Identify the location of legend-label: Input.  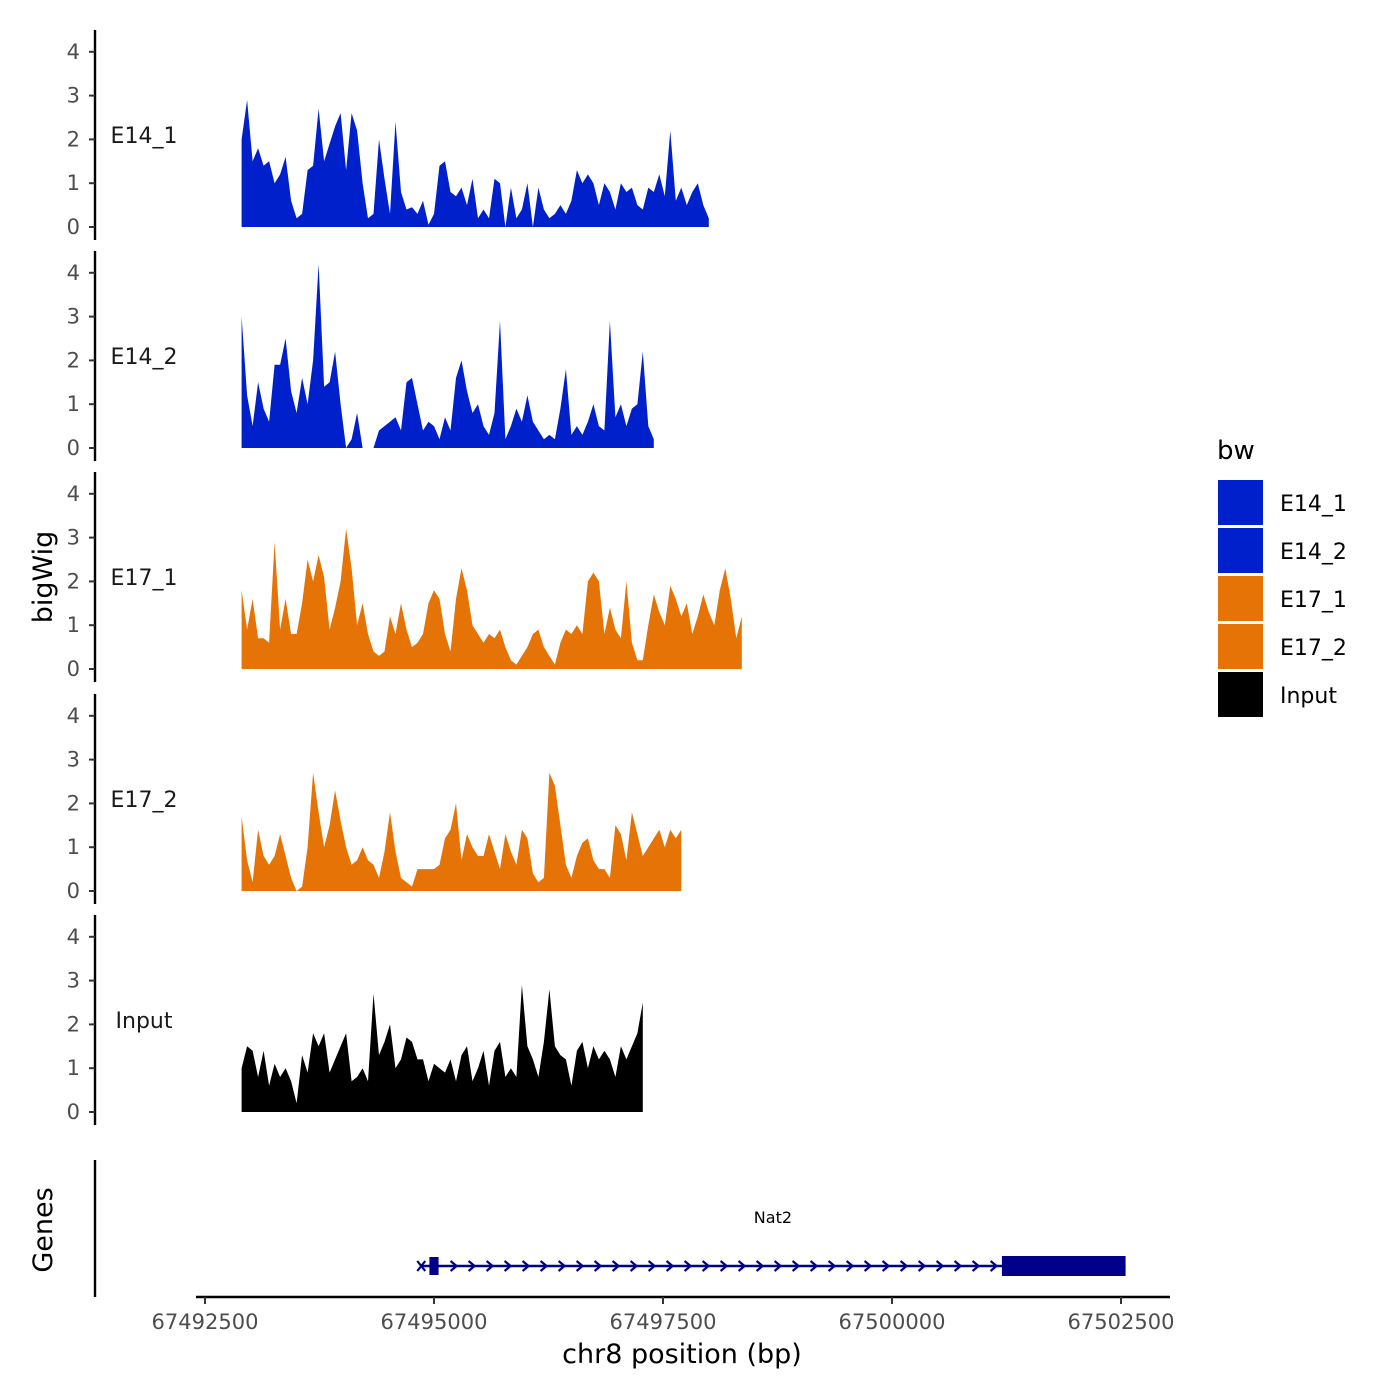
(1308, 696).